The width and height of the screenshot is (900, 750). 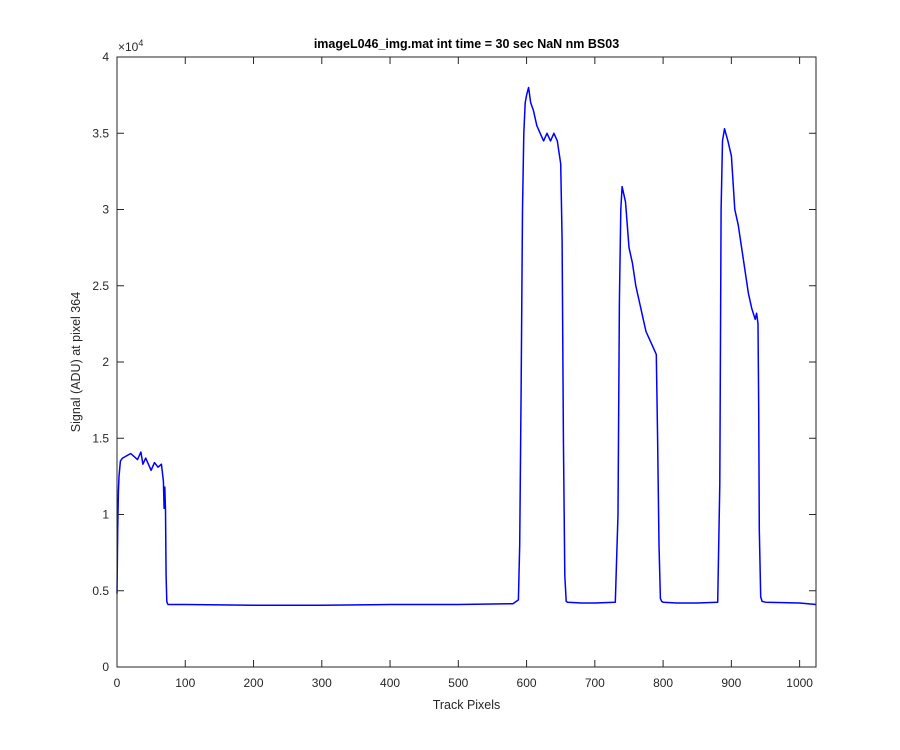 I want to click on x-tick-label: 100, so click(x=185, y=683).